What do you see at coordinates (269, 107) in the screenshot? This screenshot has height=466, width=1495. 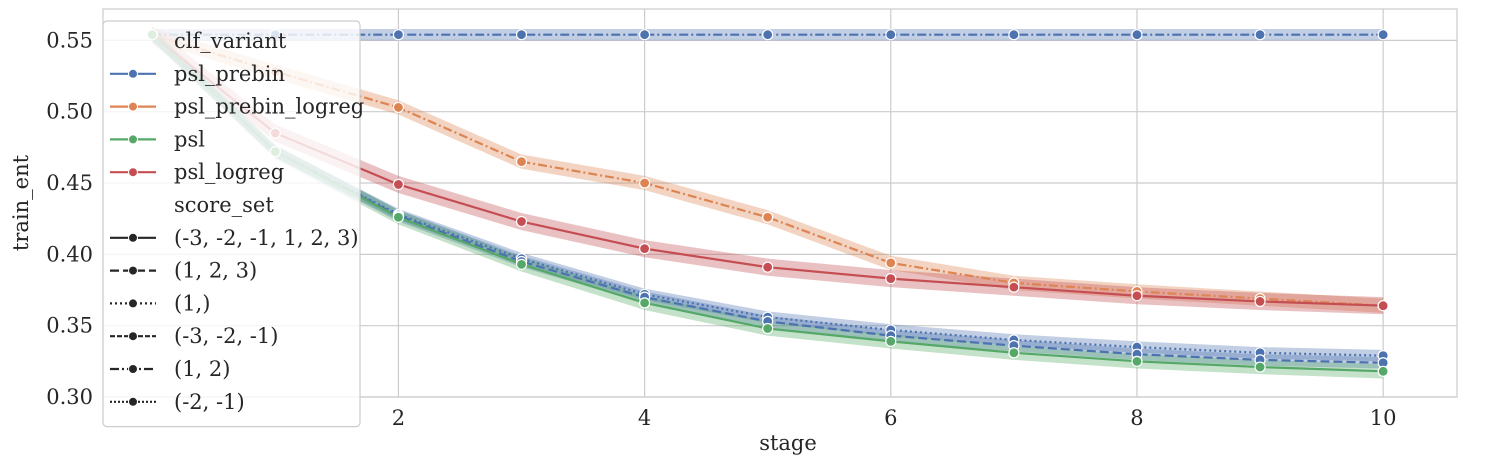 I see `legend-entry-label: psl_prebin_logreg` at bounding box center [269, 107].